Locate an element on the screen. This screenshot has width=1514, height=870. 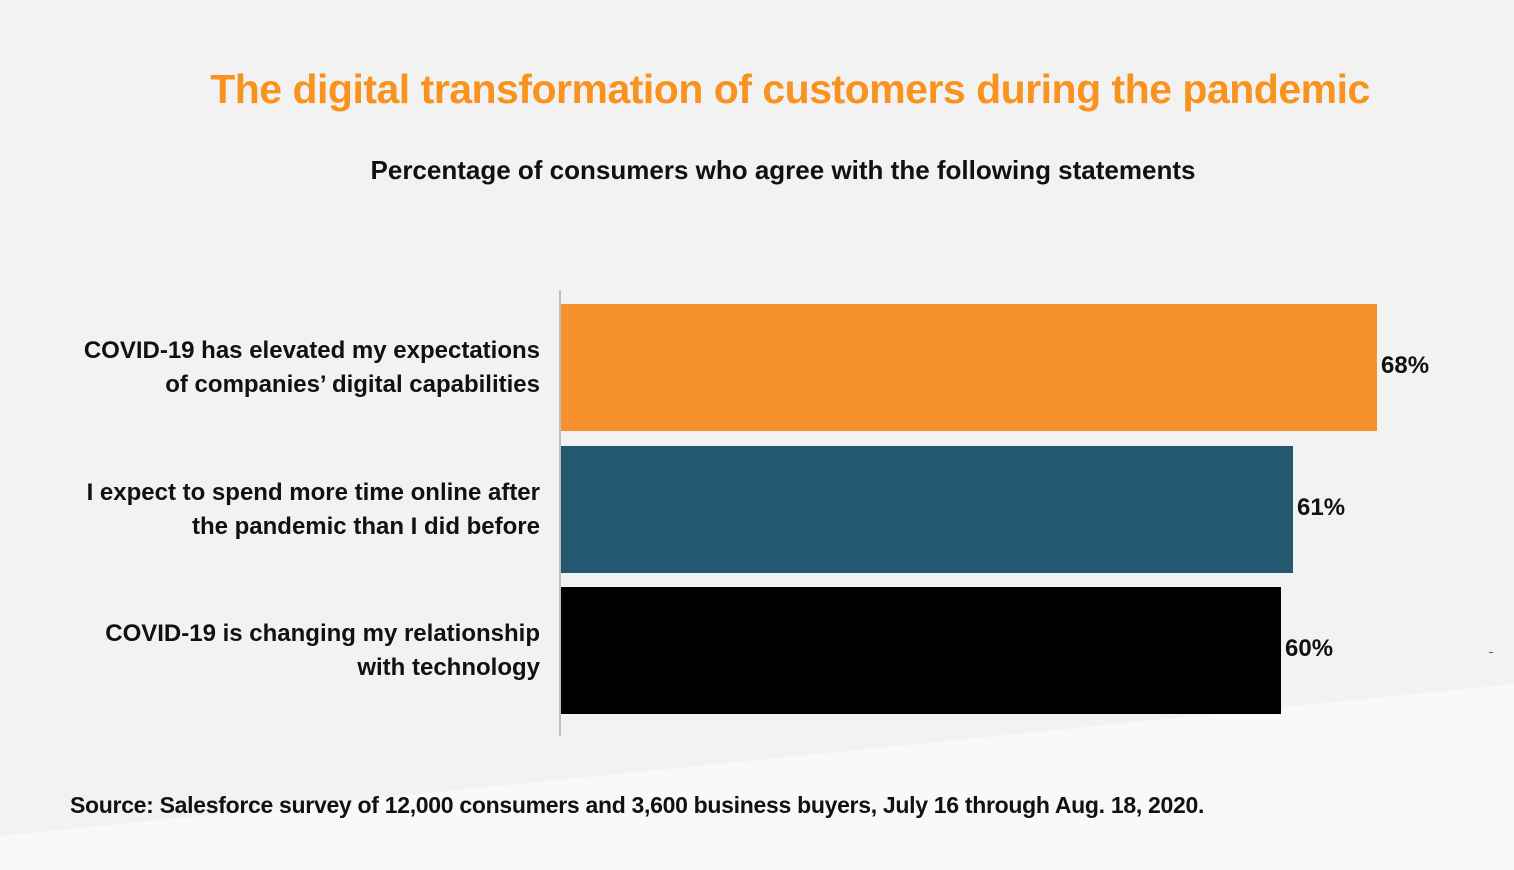
value-label-2: 61% is located at coordinates (1321, 507).